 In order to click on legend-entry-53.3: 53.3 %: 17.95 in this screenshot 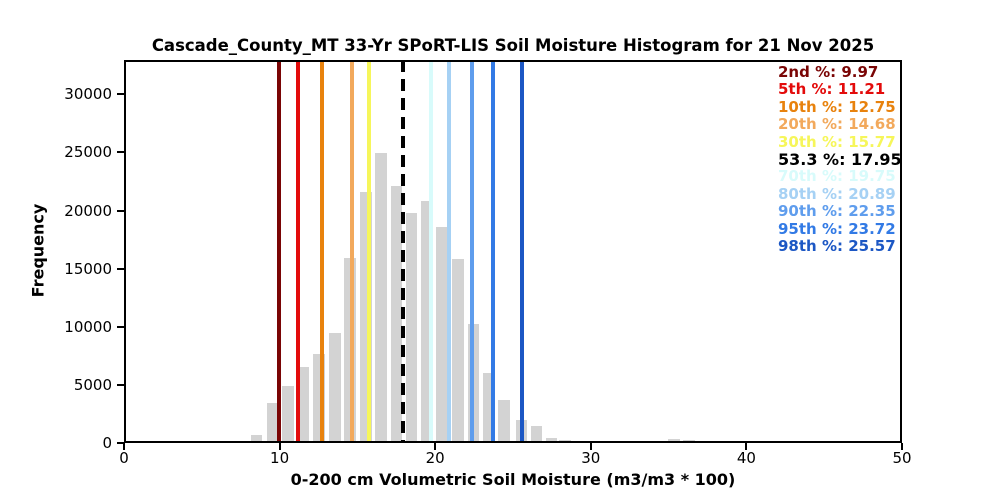, I will do `click(840, 160)`.